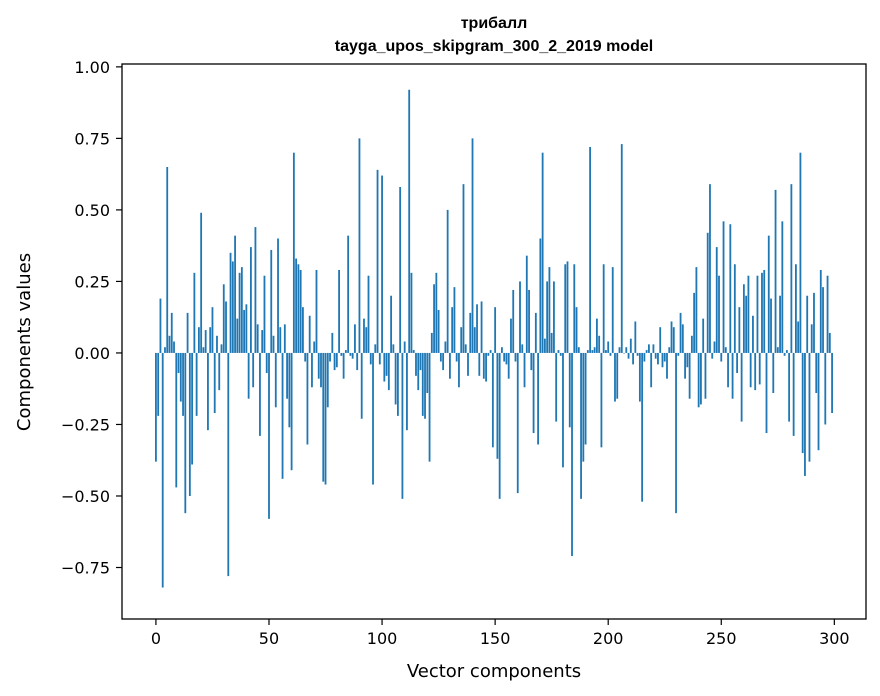  What do you see at coordinates (92, 67) in the screenshot?
I see `y-tick-label: 1.00` at bounding box center [92, 67].